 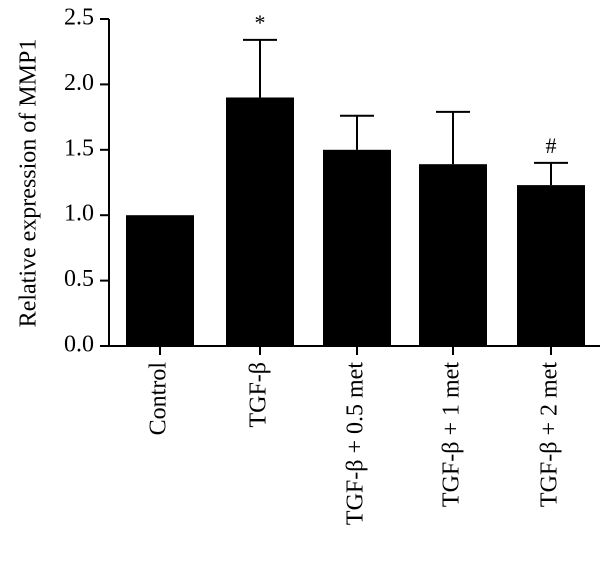 I want to click on significance-annotations: *#, so click(x=406, y=84).